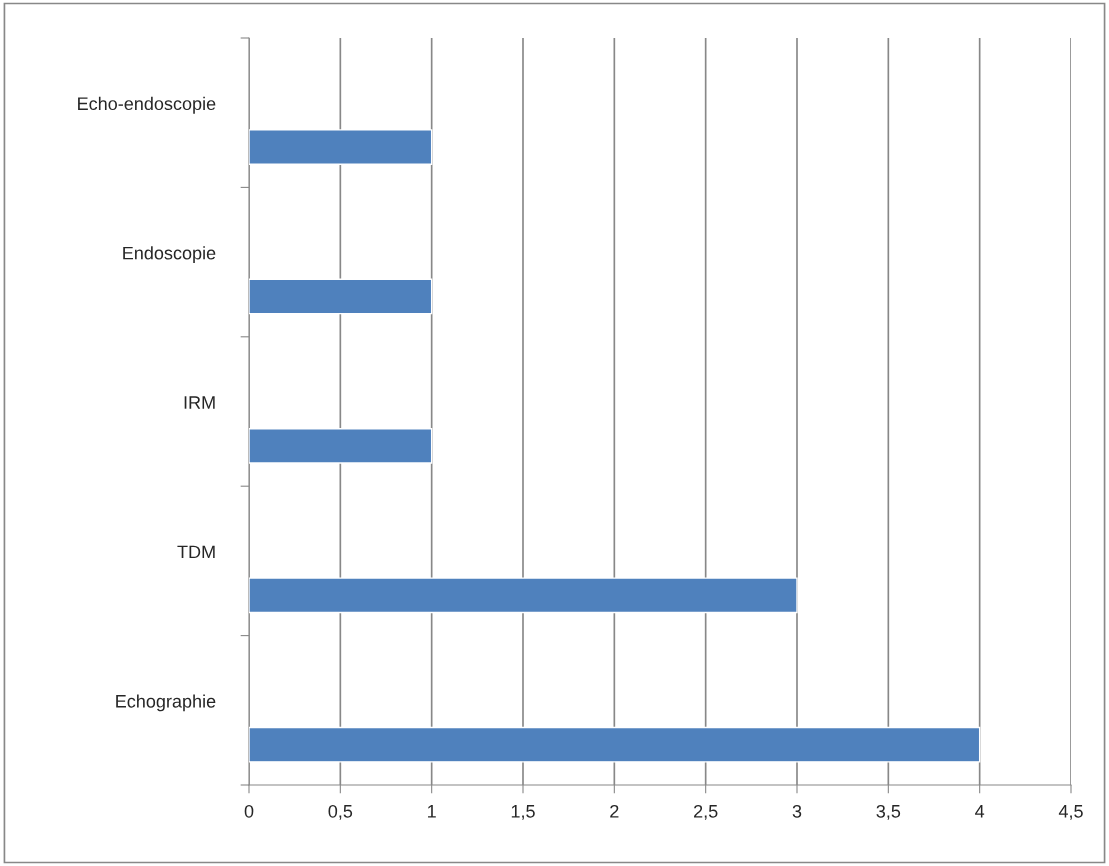 This screenshot has height=866, width=1109. I want to click on y-tick-label: IRM, so click(199, 402).